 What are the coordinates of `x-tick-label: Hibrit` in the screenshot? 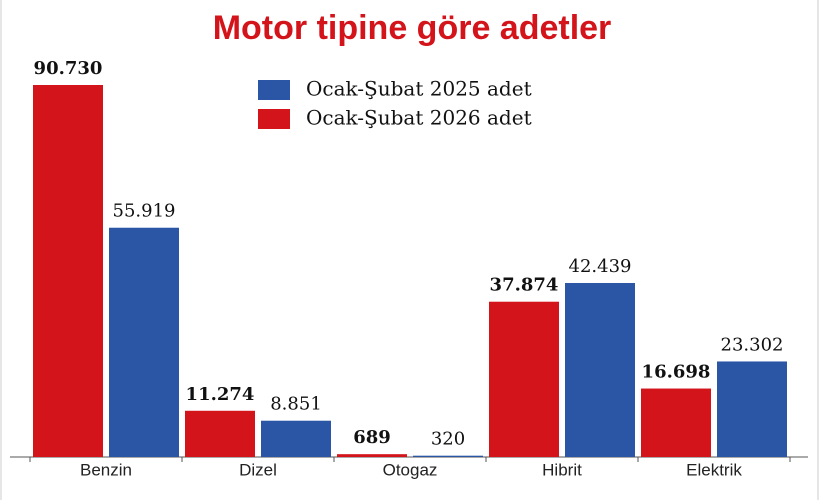 It's located at (562, 469).